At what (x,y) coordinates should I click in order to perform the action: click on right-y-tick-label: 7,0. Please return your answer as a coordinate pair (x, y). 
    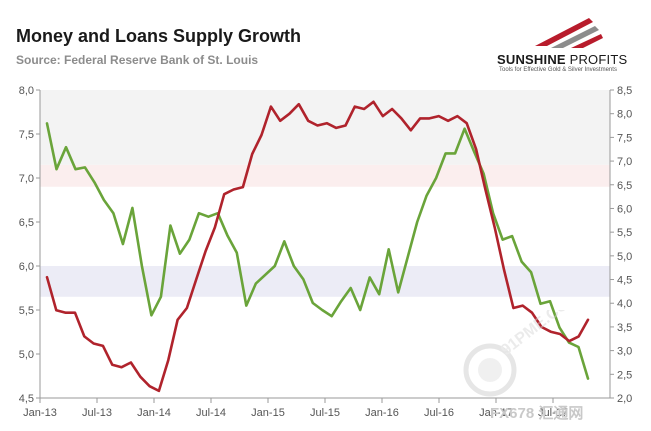
    Looking at the image, I should click on (624, 162).